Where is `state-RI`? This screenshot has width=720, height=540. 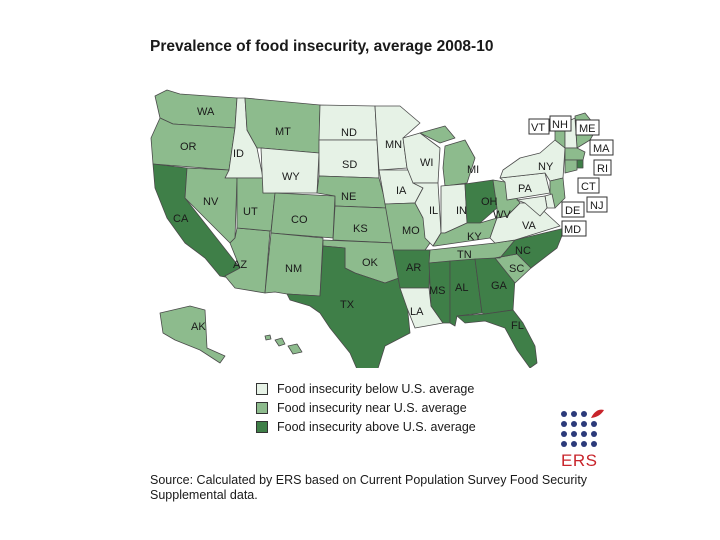
state-RI is located at coordinates (580, 164).